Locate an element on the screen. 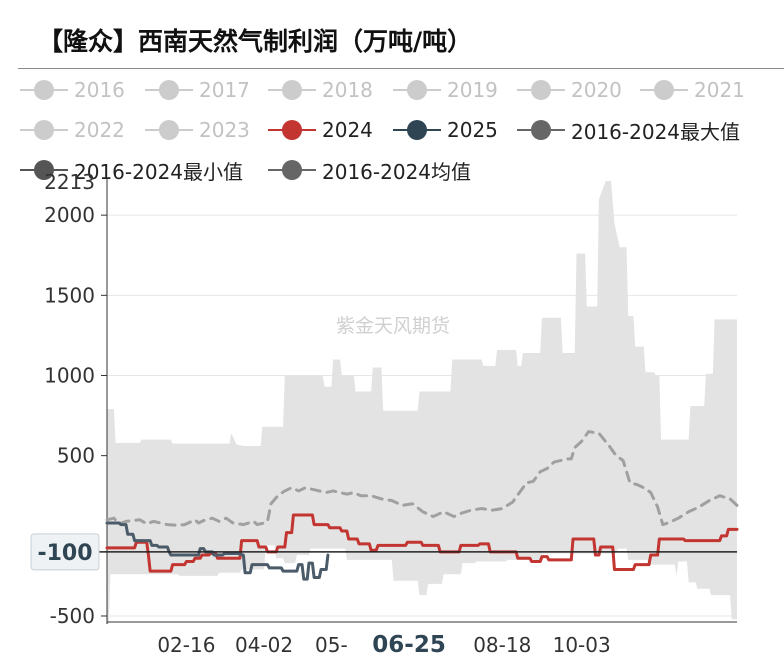 This screenshot has height=665, width=784. legend-label: 2016-2024最大值 is located at coordinates (656, 131).